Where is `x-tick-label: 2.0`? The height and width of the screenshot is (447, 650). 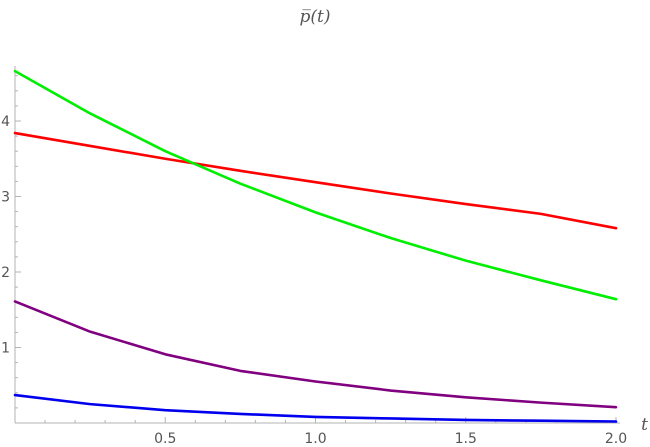 x-tick-label: 2.0 is located at coordinates (616, 439).